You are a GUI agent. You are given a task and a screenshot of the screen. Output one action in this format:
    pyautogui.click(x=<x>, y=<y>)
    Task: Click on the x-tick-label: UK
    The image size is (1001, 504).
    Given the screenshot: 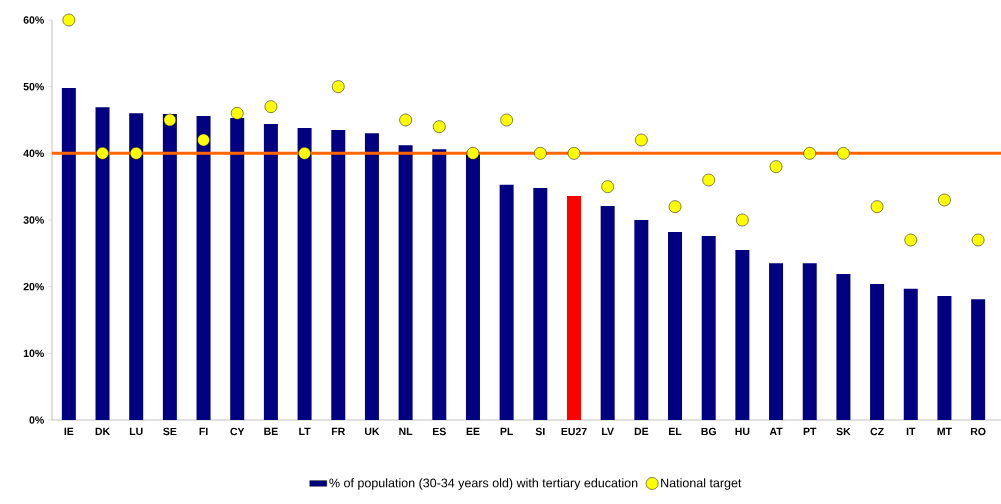 What is the action you would take?
    pyautogui.click(x=372, y=431)
    